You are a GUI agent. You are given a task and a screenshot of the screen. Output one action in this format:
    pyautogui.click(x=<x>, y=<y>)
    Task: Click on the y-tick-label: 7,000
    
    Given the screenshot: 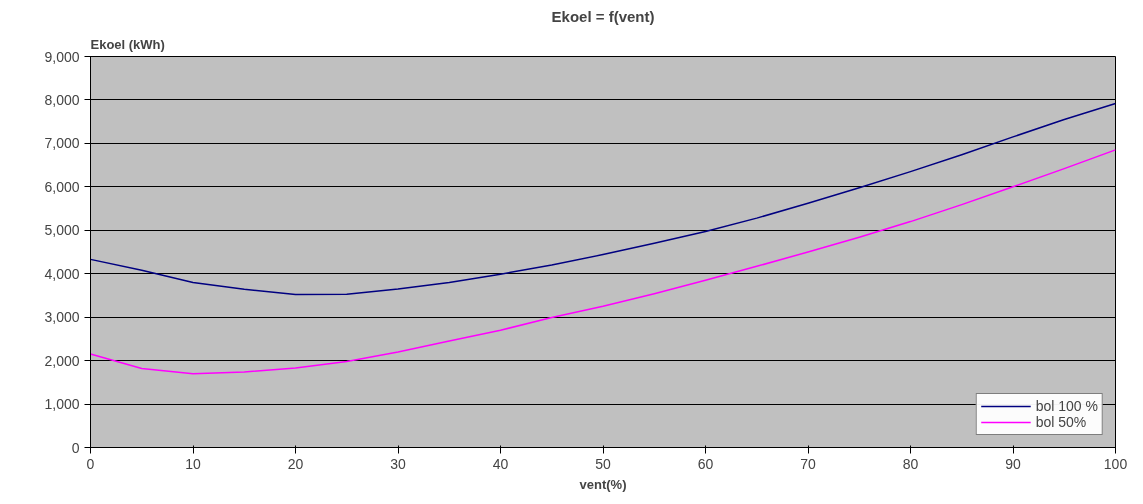 What is the action you would take?
    pyautogui.click(x=62, y=143)
    